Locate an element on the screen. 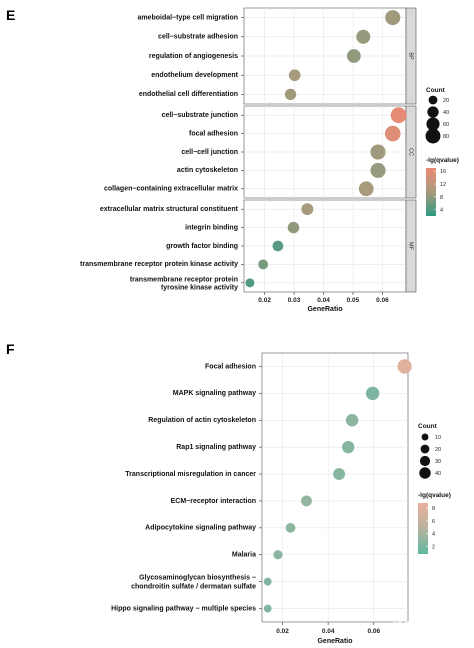 The width and height of the screenshot is (474, 648). category-label: ameboidal−type cell migration is located at coordinates (187, 17).